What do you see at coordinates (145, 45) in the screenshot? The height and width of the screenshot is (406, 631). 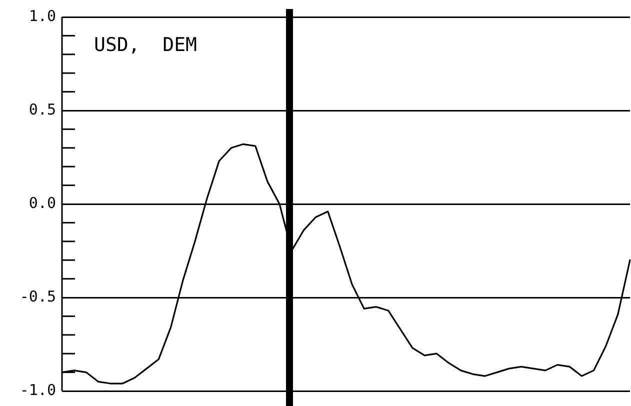 I see `annotation: USD, DEM` at bounding box center [145, 45].